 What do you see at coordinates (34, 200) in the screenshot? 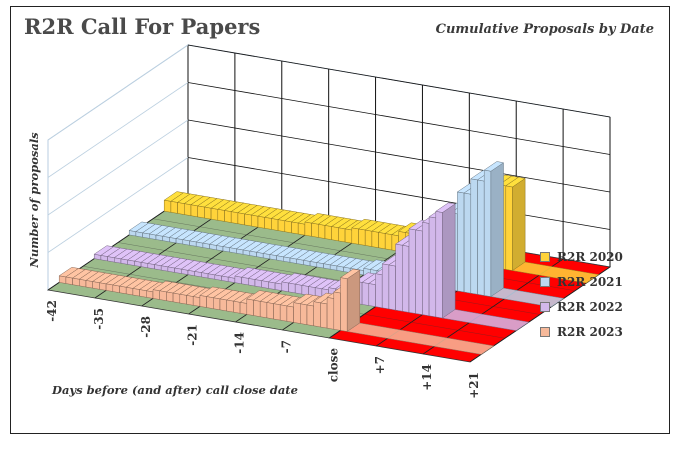
I see `y-axis-label: Number of proposals` at bounding box center [34, 200].